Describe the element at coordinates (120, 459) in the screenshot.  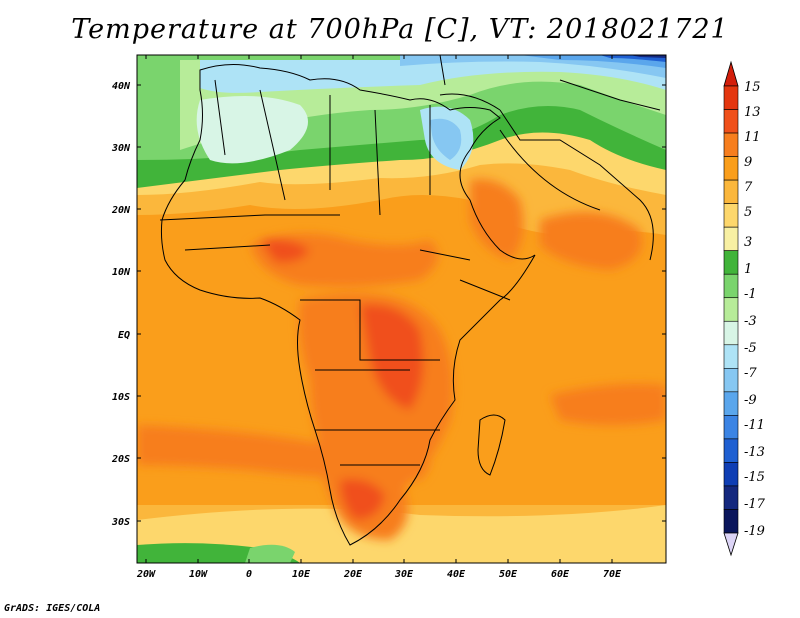
I see `lat-label: 20S` at that location.